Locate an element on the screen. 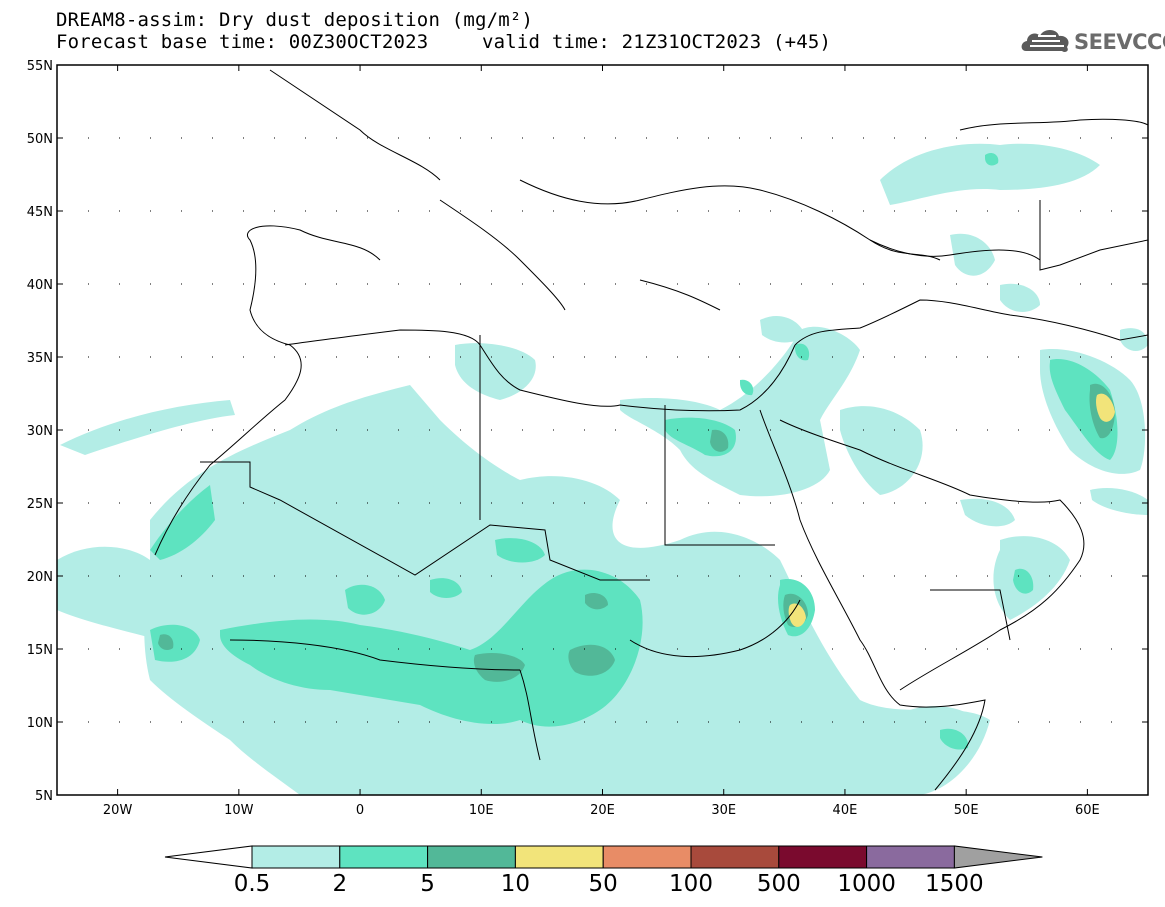  lat-label: 5N is located at coordinates (44, 796).